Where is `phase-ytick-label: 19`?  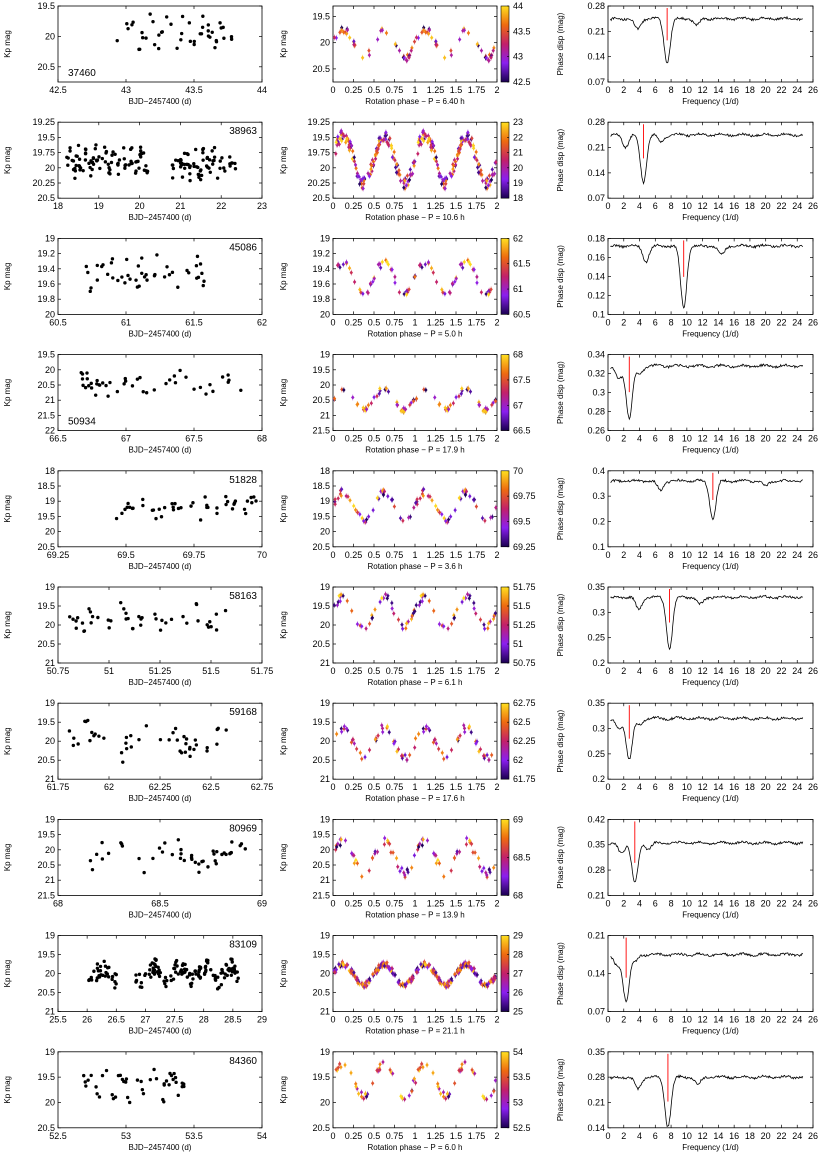
phase-ytick-label: 19 is located at coordinates (325, 936).